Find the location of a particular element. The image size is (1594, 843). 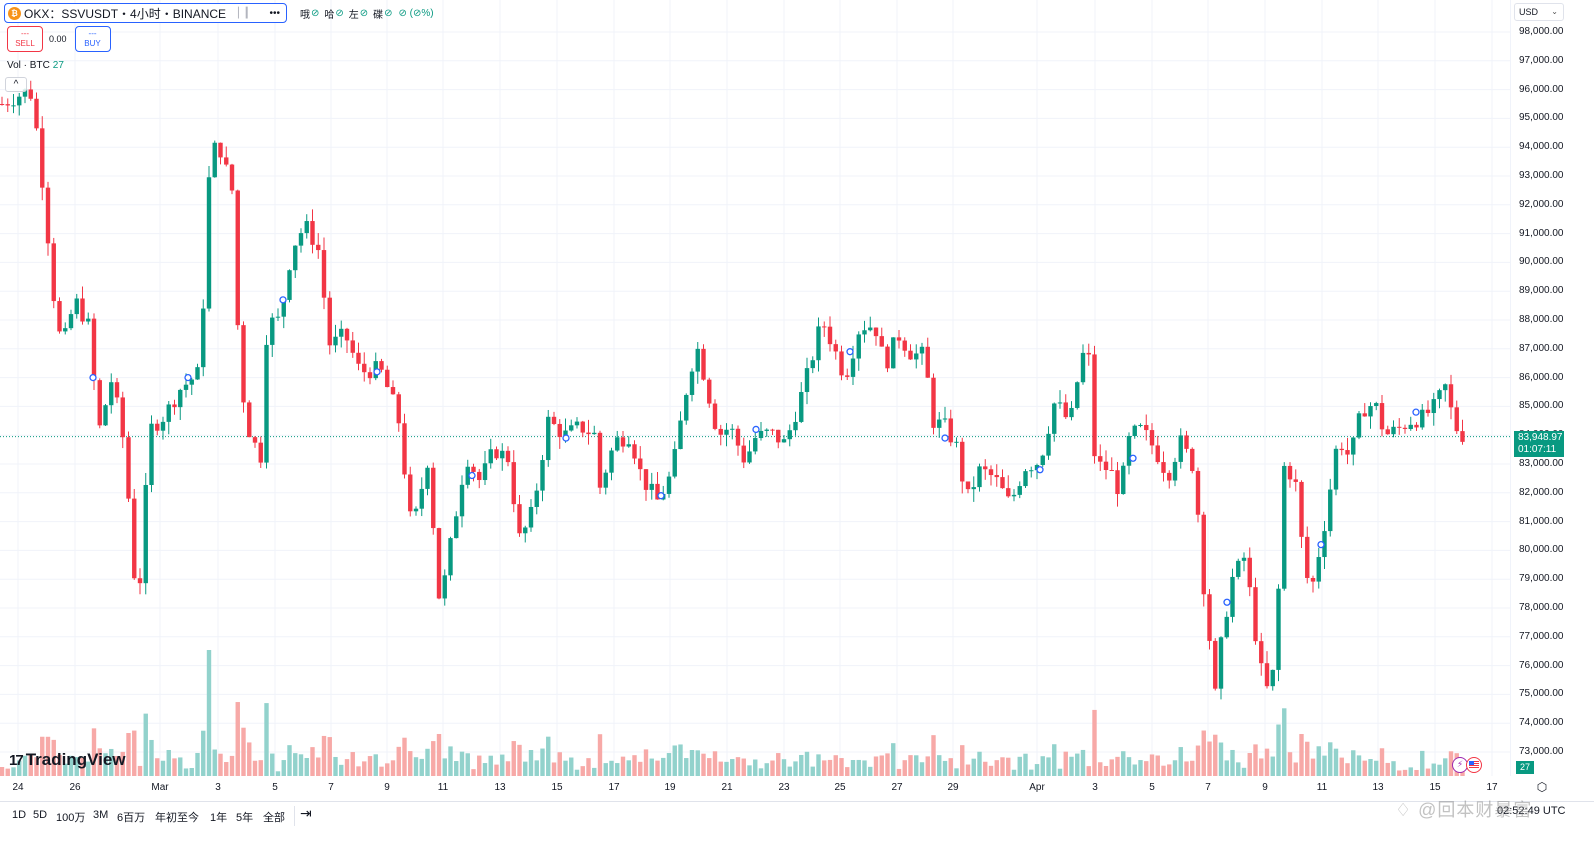

volume-legend: Vol · BTC 27 is located at coordinates (35, 65).